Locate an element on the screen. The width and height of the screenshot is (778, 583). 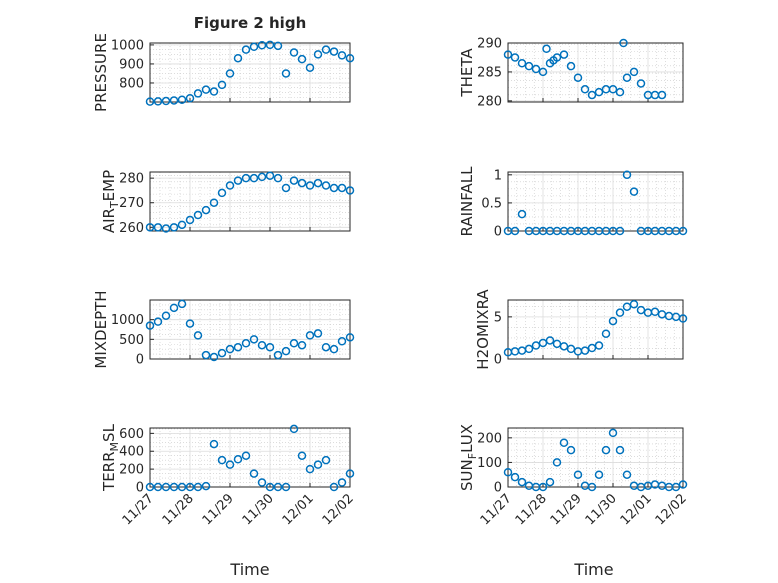
y-axis-label-main: THETA is located at coordinates (467, 73).